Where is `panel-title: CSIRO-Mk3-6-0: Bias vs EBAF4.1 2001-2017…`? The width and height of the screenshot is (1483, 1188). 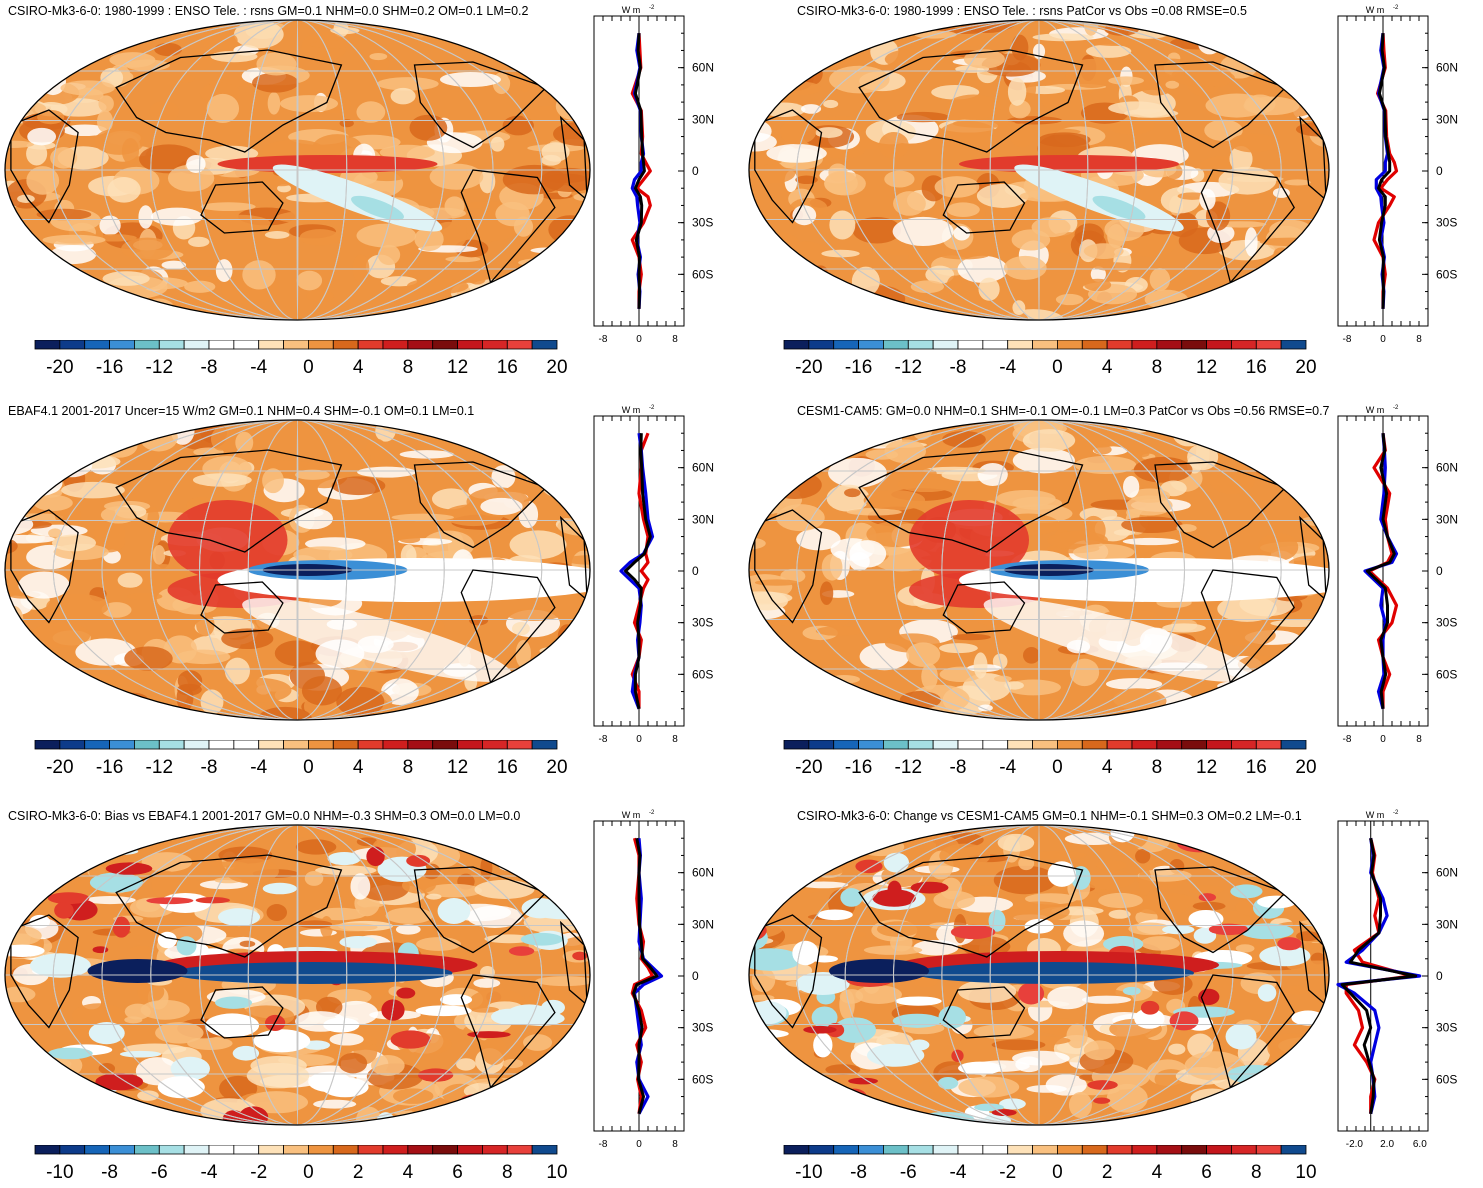
panel-title: CSIRO-Mk3-6-0: Bias vs EBAF4.1 2001-2017… is located at coordinates (264, 816).